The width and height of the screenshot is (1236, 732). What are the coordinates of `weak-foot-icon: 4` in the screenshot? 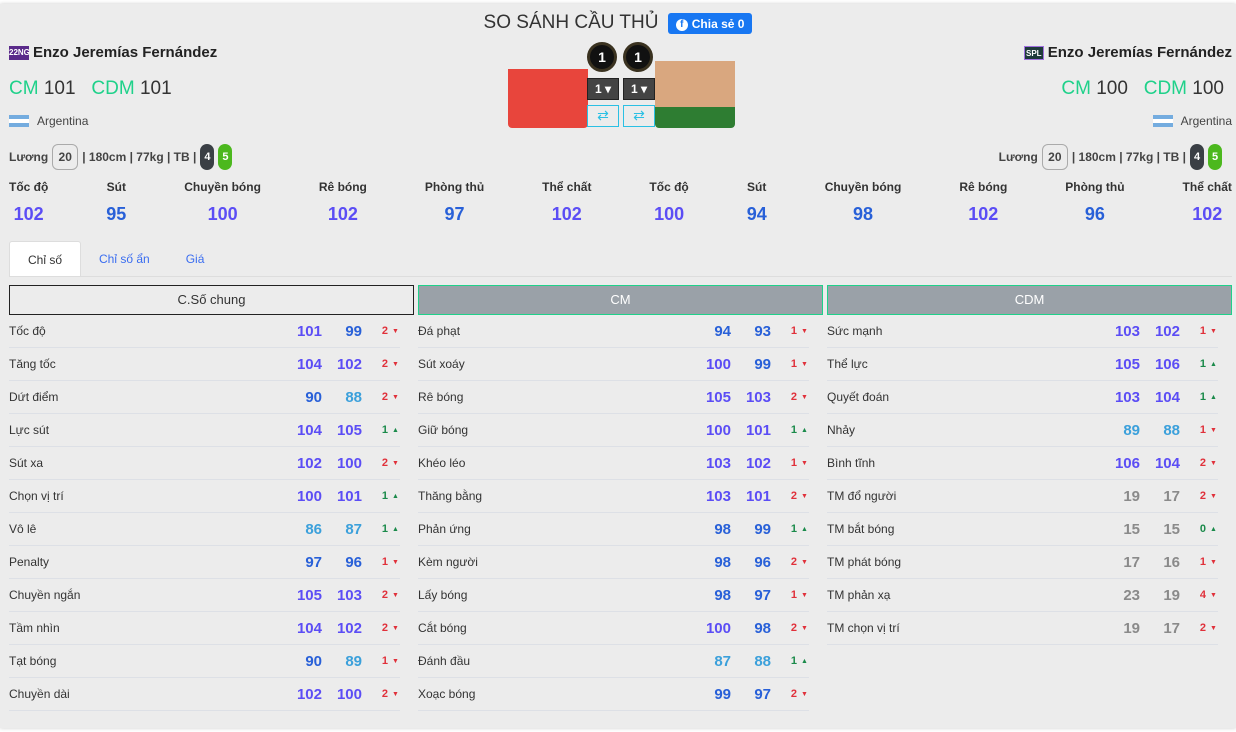 It's located at (1197, 157).